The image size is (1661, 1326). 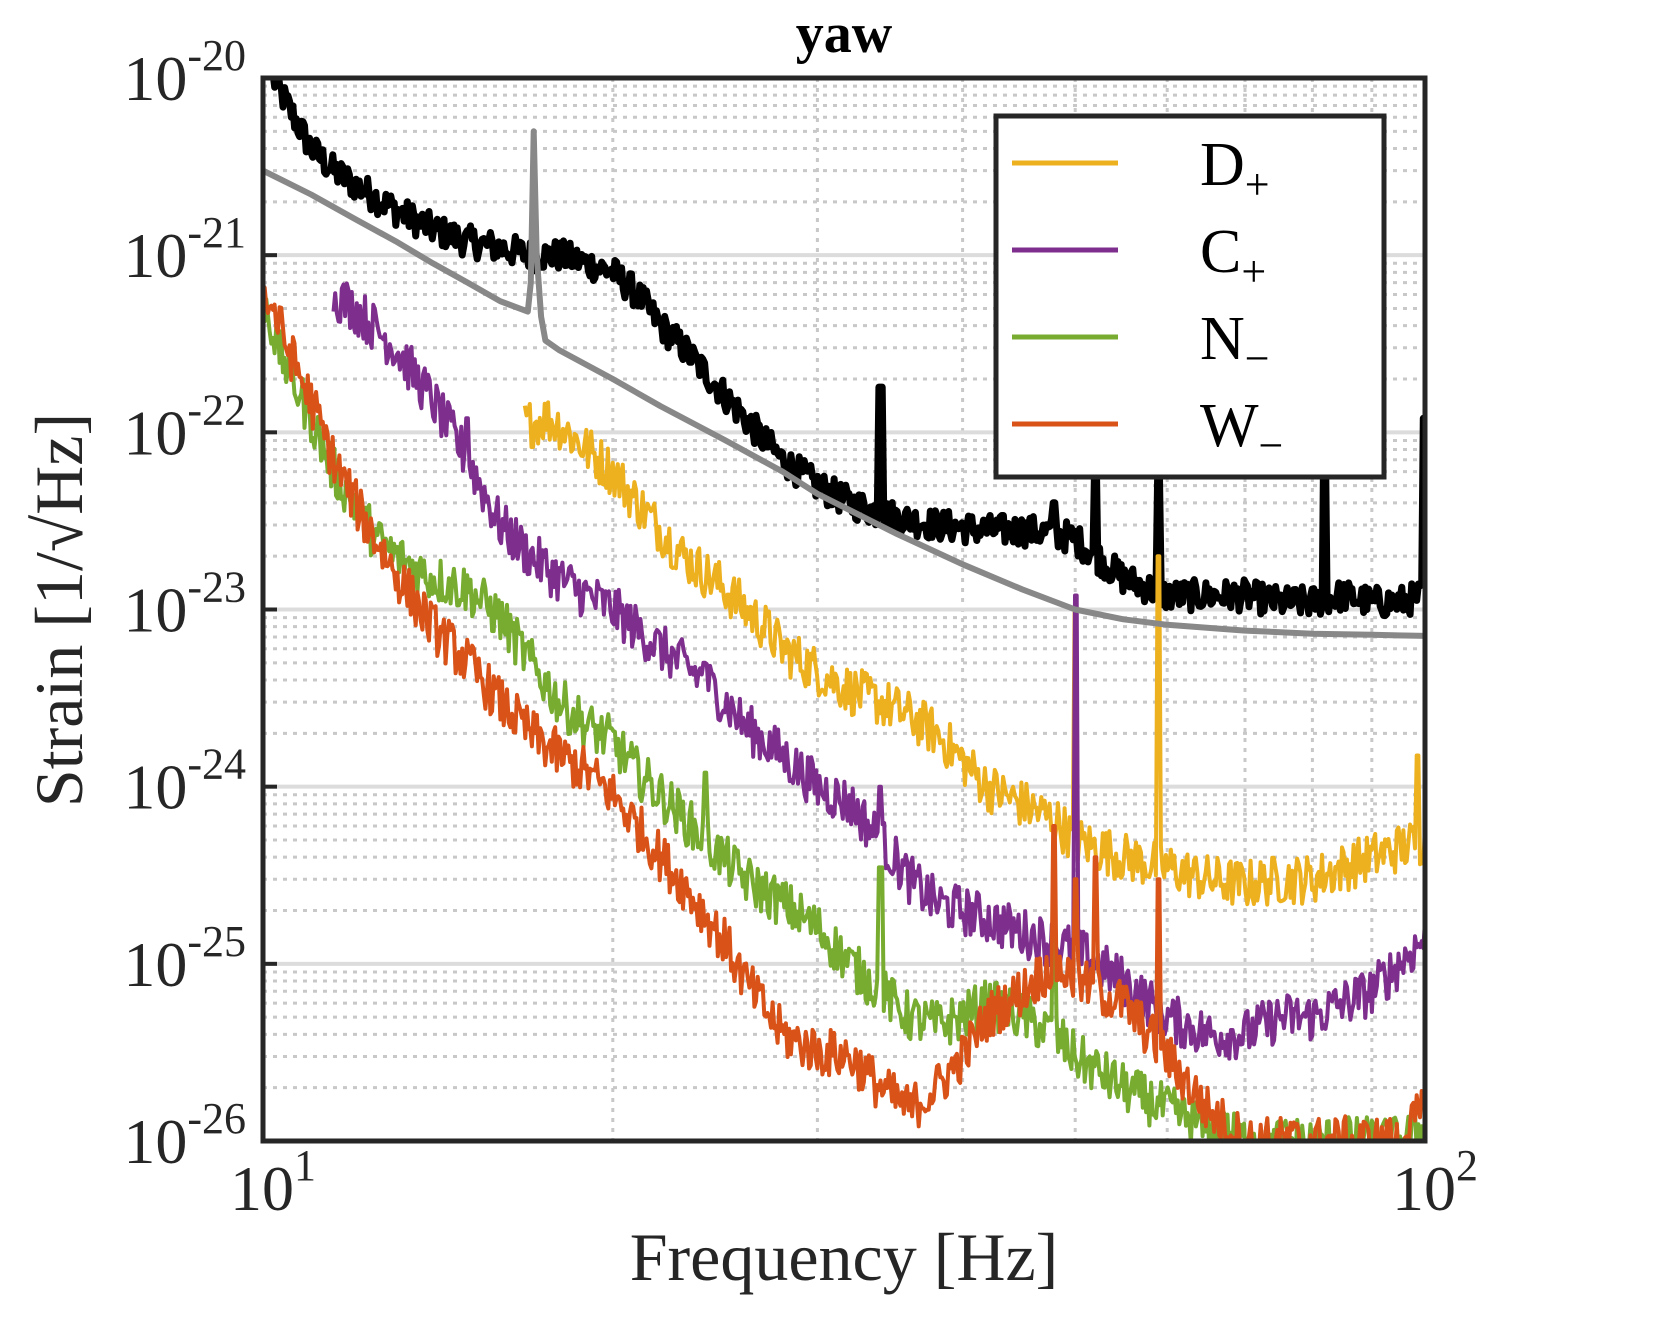 I want to click on y-tick-label: 10-25, so click(x=184, y=958).